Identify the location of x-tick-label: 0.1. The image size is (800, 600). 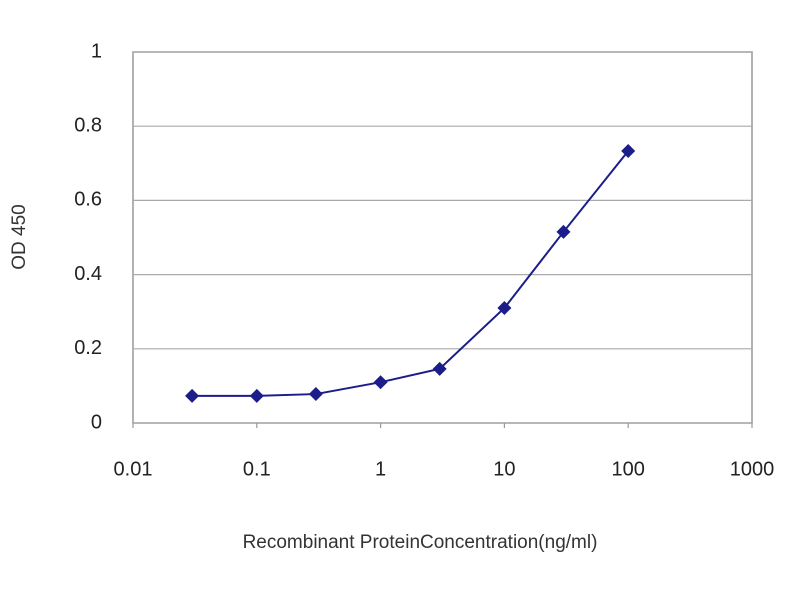
(257, 469).